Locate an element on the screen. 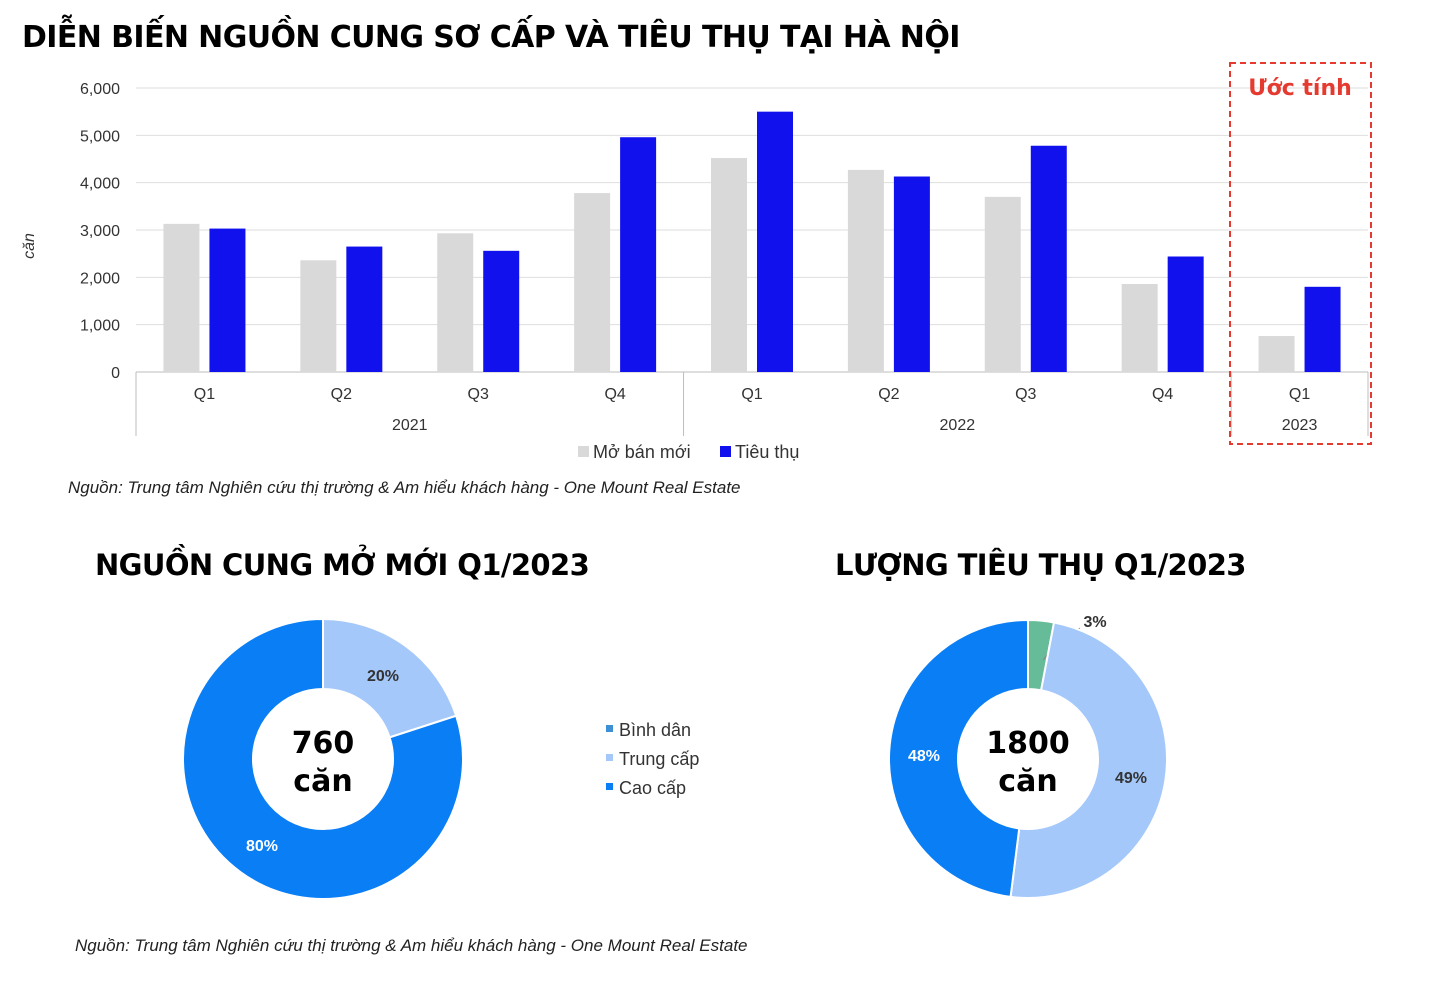 The height and width of the screenshot is (982, 1434). donut-legend-label: Trung cấp is located at coordinates (659, 759).